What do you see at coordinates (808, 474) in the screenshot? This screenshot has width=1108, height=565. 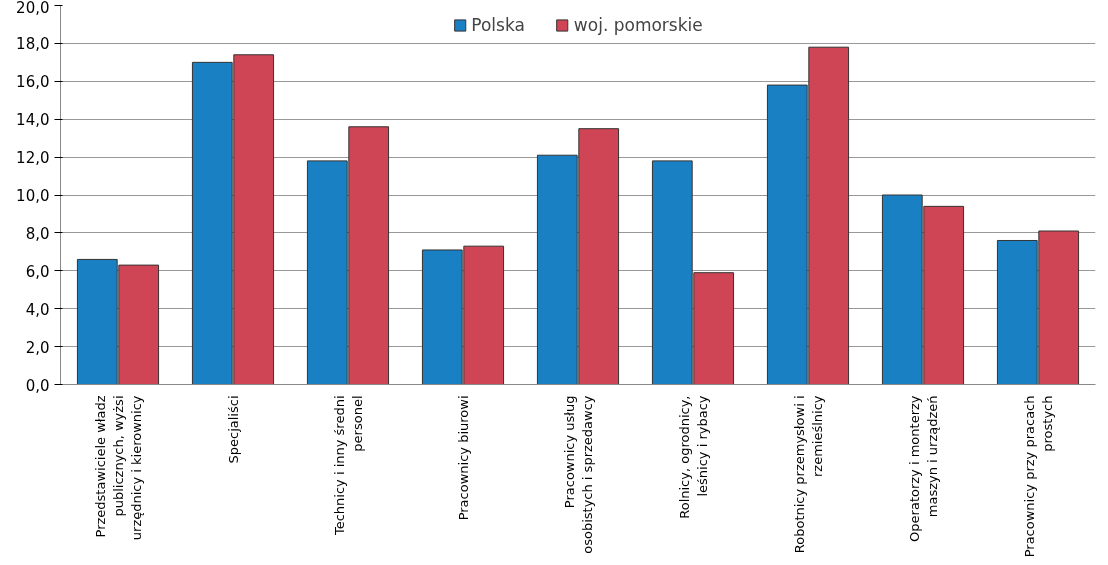 I see `x-tick-label: Robotnicy przemysłowi i rzemieślnicy` at bounding box center [808, 474].